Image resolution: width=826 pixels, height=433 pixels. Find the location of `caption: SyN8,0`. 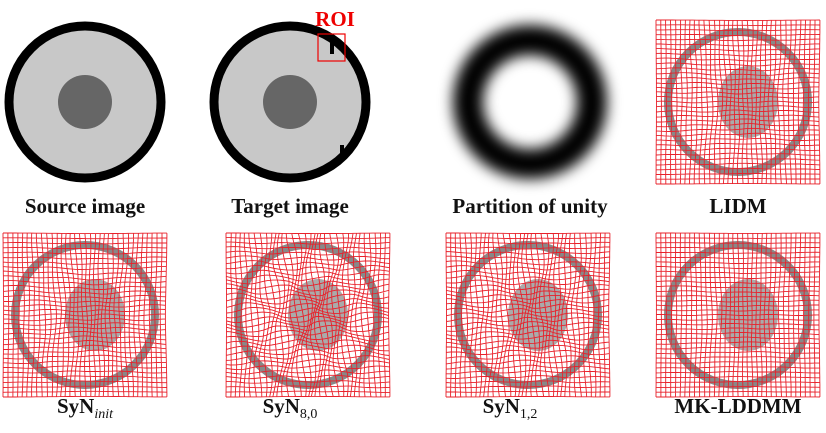

caption: SyN8,0 is located at coordinates (290, 408).